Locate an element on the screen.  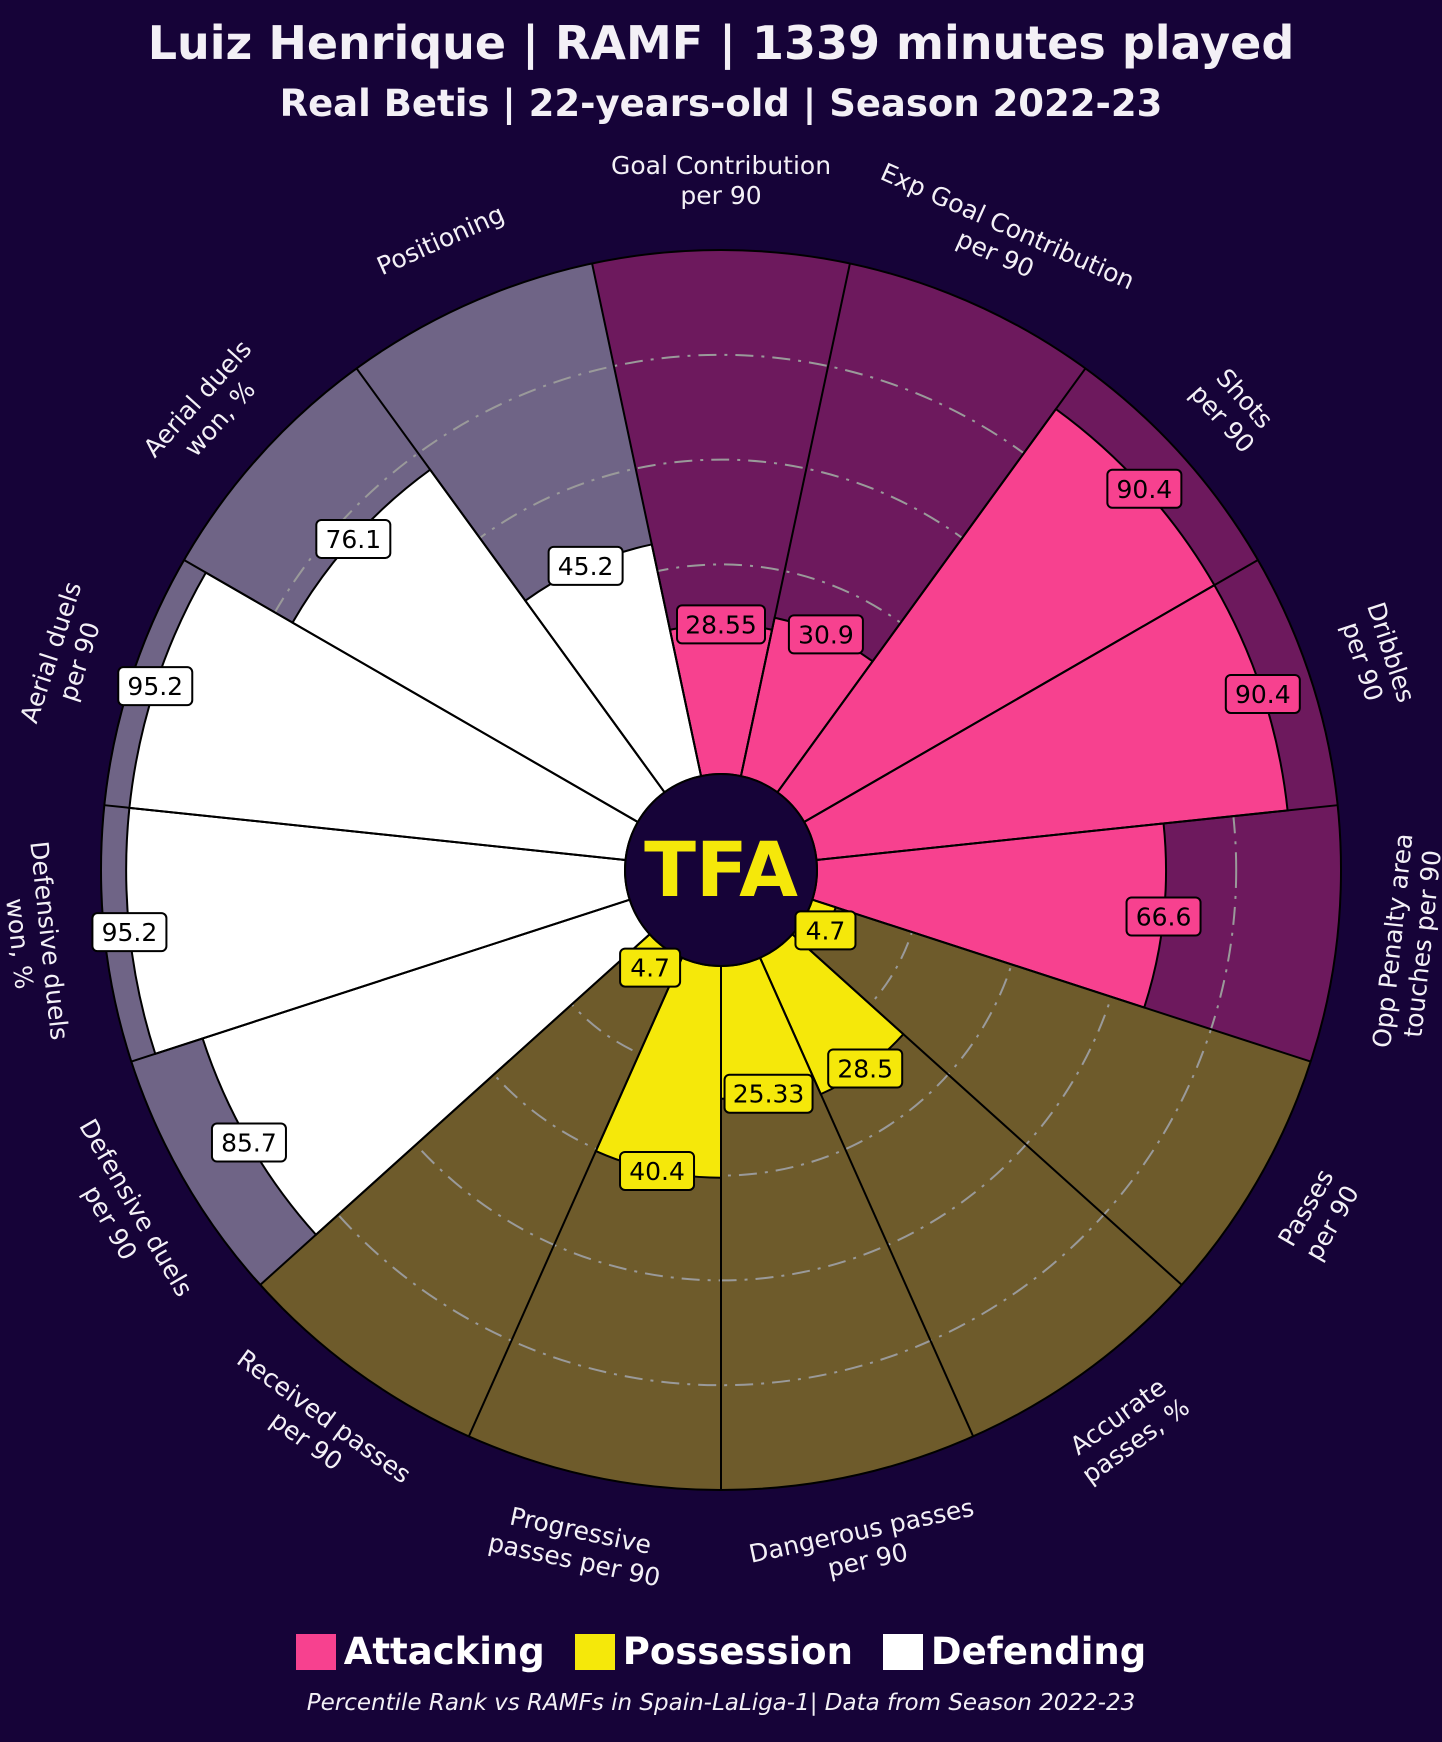
legend-item-defending: Defending is located at coordinates (1014, 1651).